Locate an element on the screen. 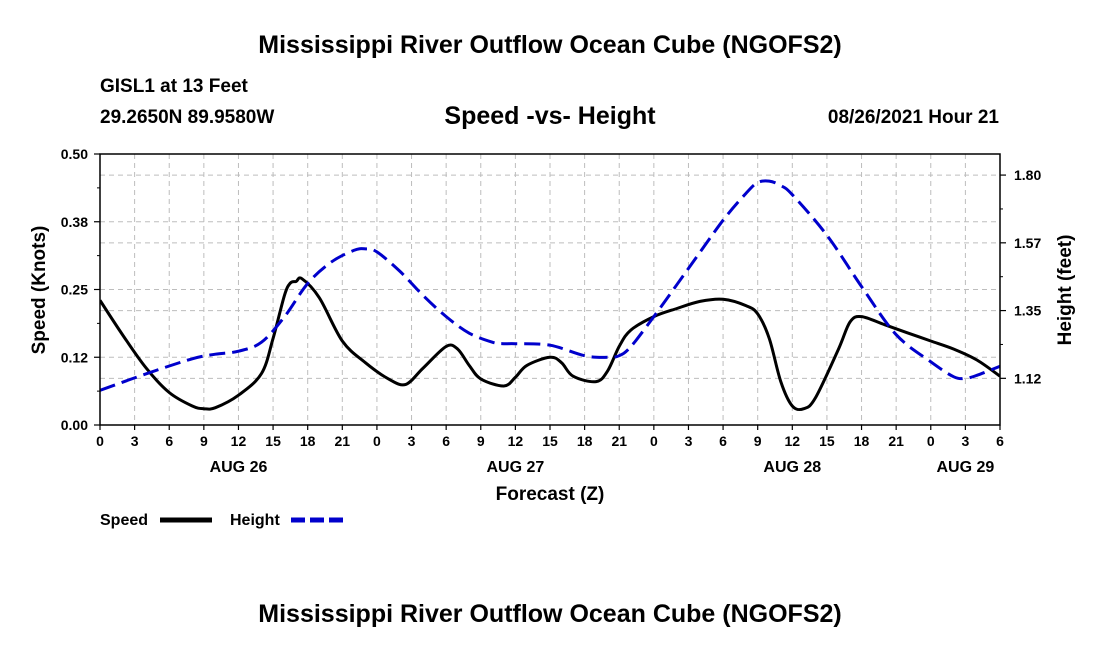  forecast-datetime: 08/26/2021 Hour 21 is located at coordinates (913, 117).